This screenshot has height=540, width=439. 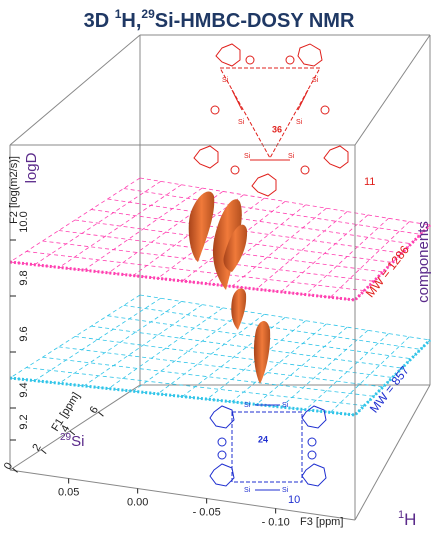 What do you see at coordinates (24, 421) in the screenshot?
I see `tick-label: 9.2` at bounding box center [24, 421].